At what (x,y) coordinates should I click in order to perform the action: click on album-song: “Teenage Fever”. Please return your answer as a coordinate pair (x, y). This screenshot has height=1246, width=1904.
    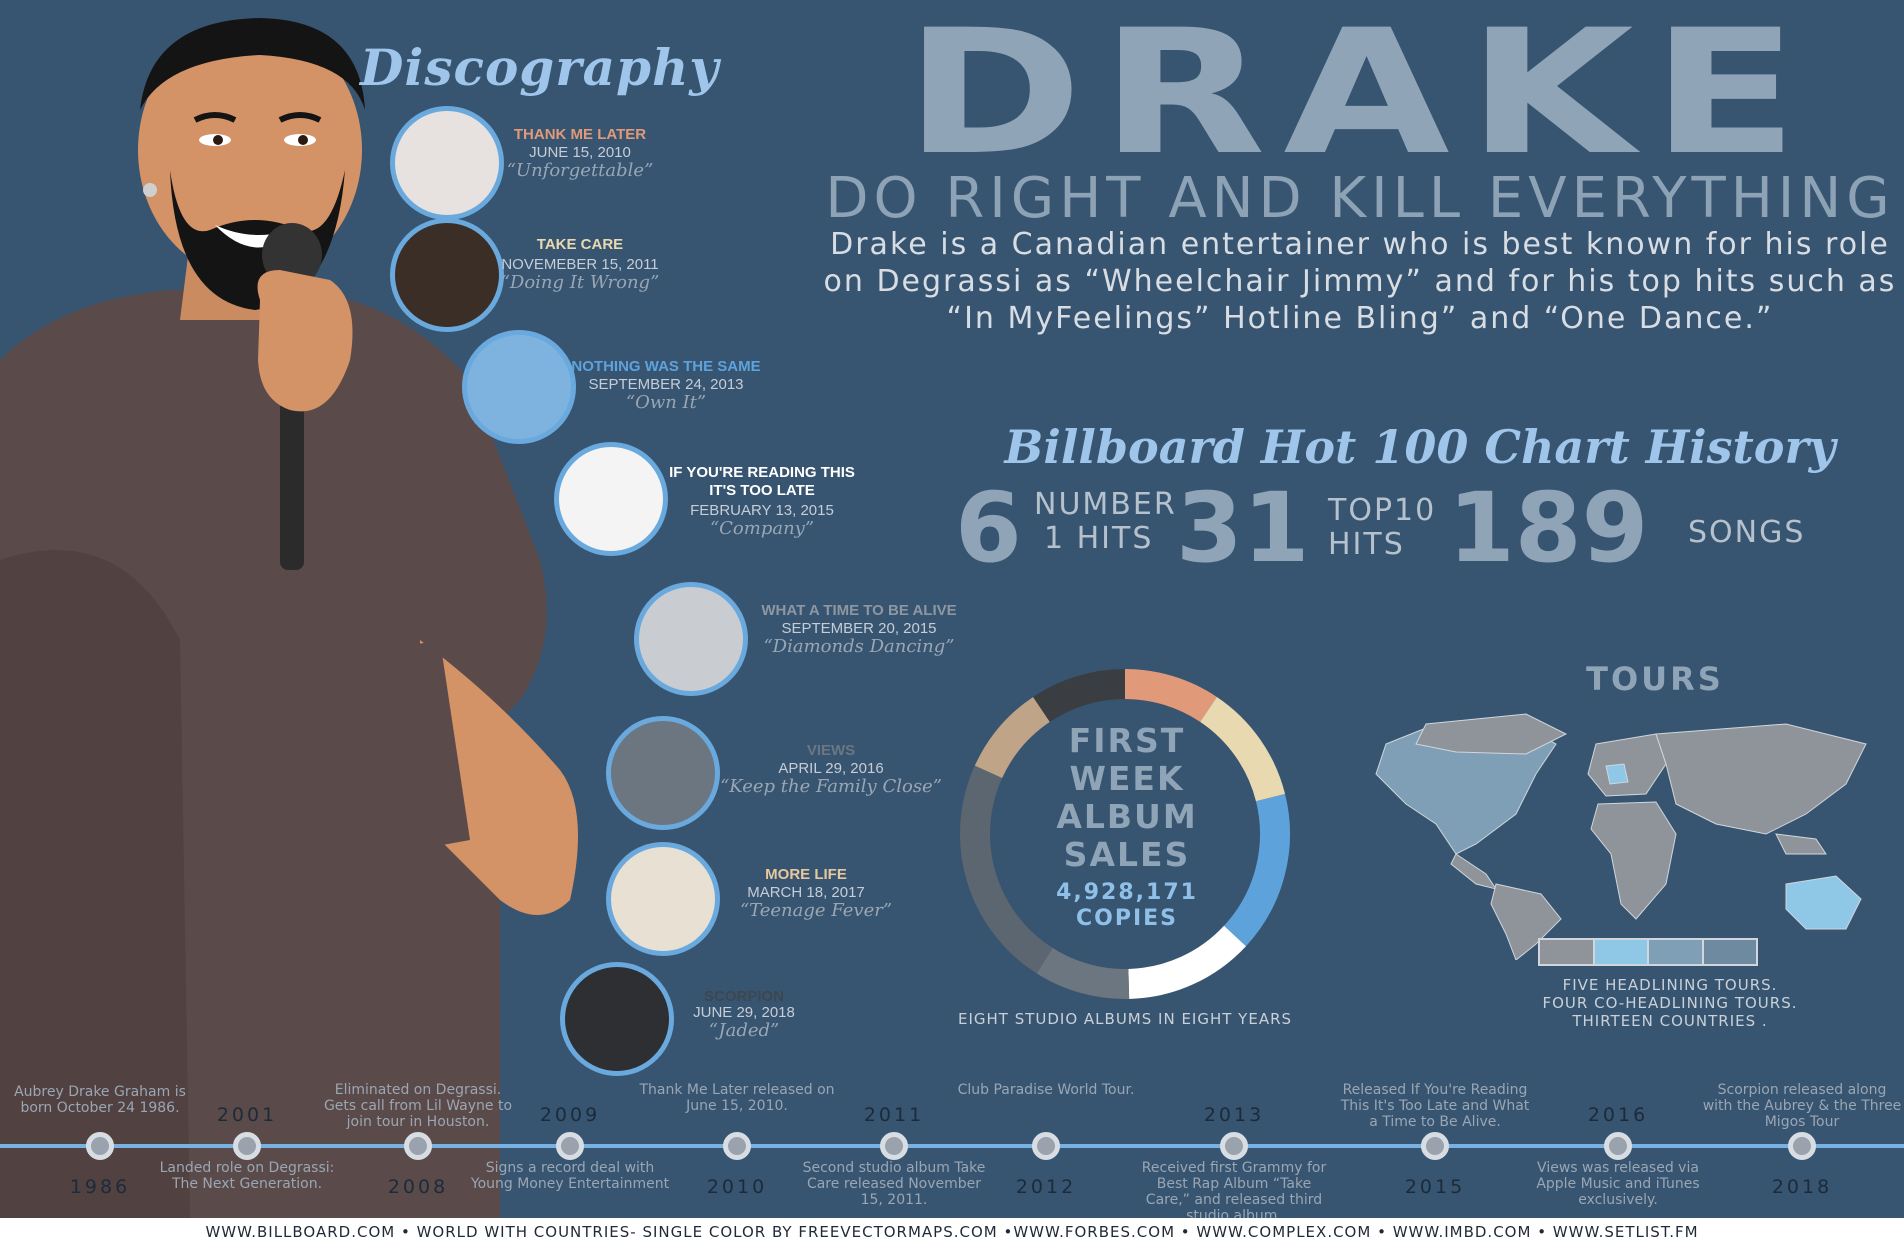
    Looking at the image, I should click on (816, 910).